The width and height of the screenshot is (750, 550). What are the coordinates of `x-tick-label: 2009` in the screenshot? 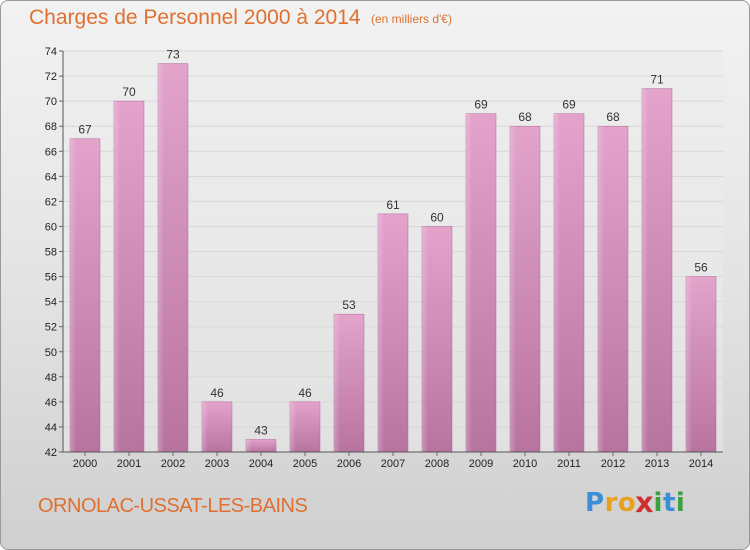 It's located at (481, 464).